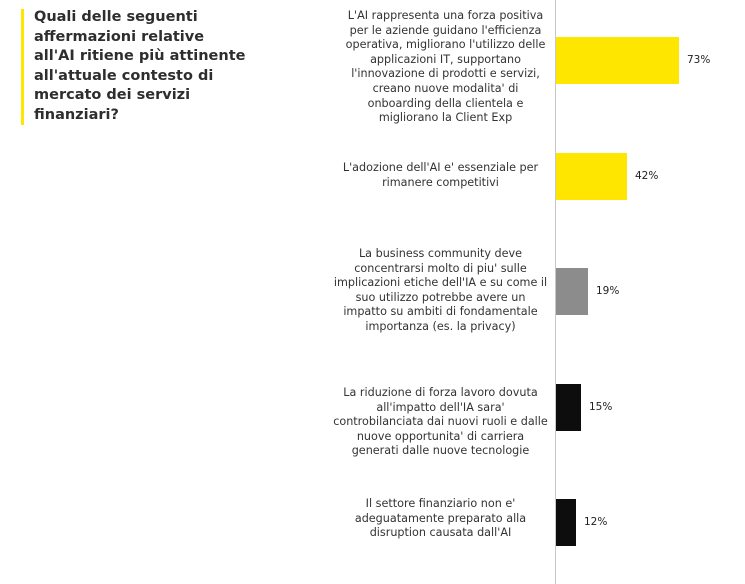  Describe the element at coordinates (699, 59) in the screenshot. I see `value-label: 73%` at that location.